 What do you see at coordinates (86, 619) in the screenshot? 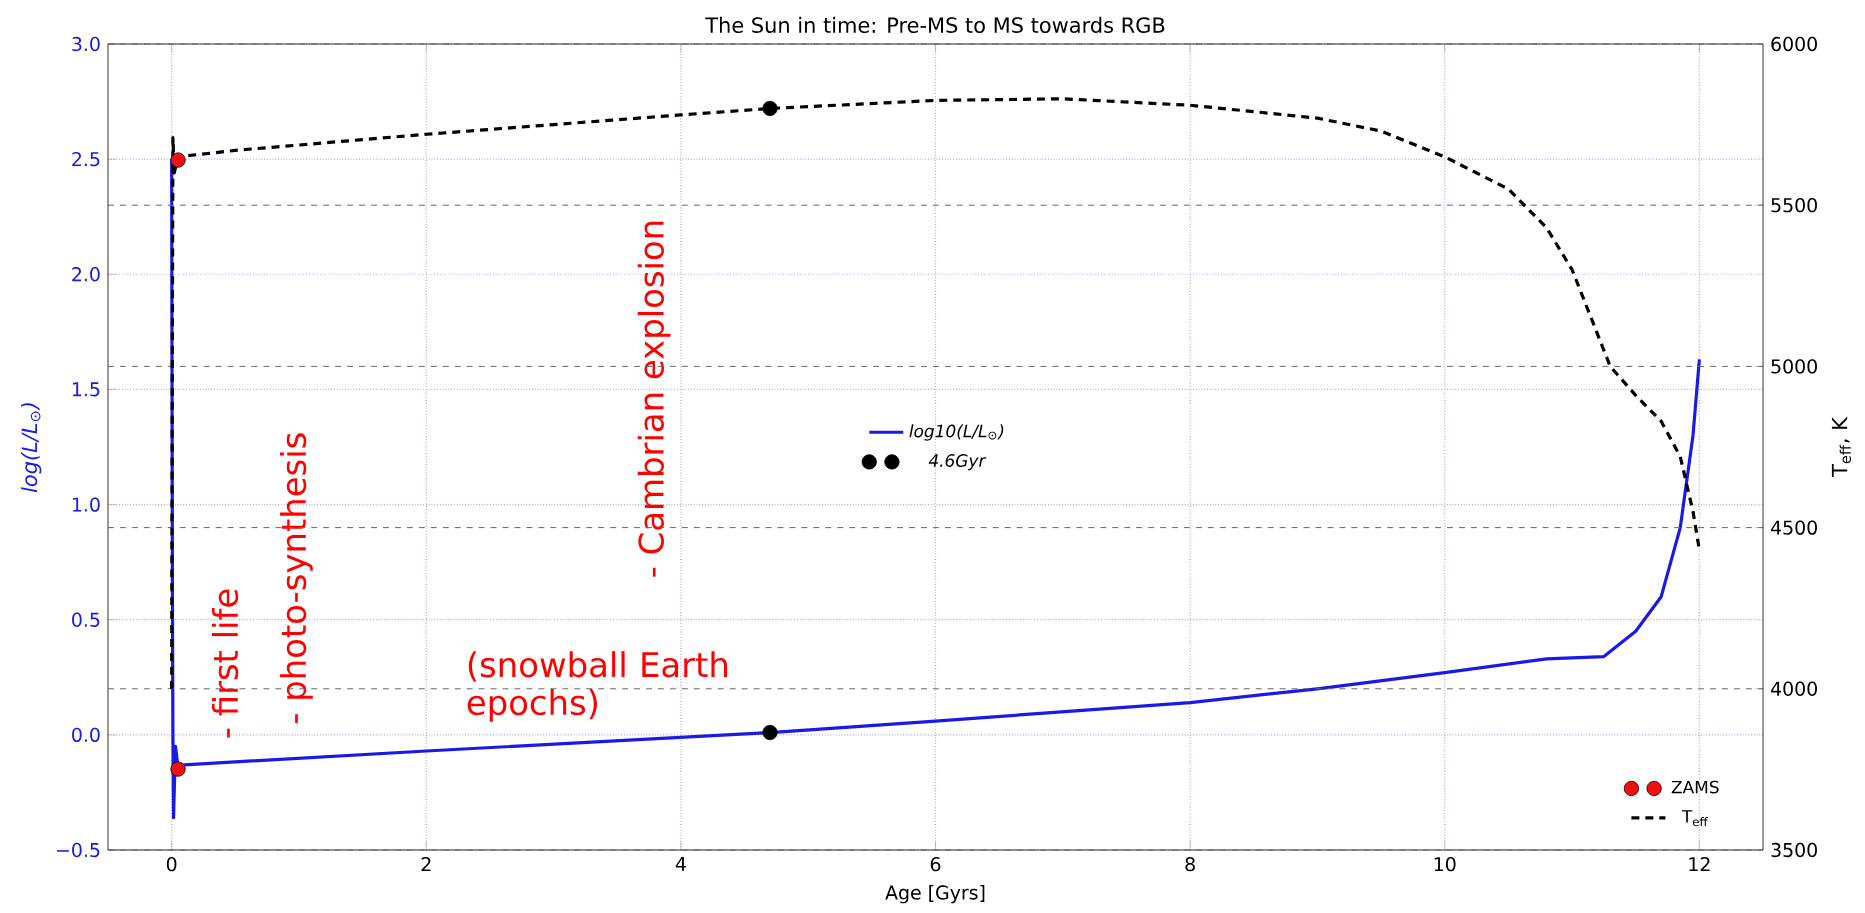
I see `y-tick-label: 0.5` at bounding box center [86, 619].